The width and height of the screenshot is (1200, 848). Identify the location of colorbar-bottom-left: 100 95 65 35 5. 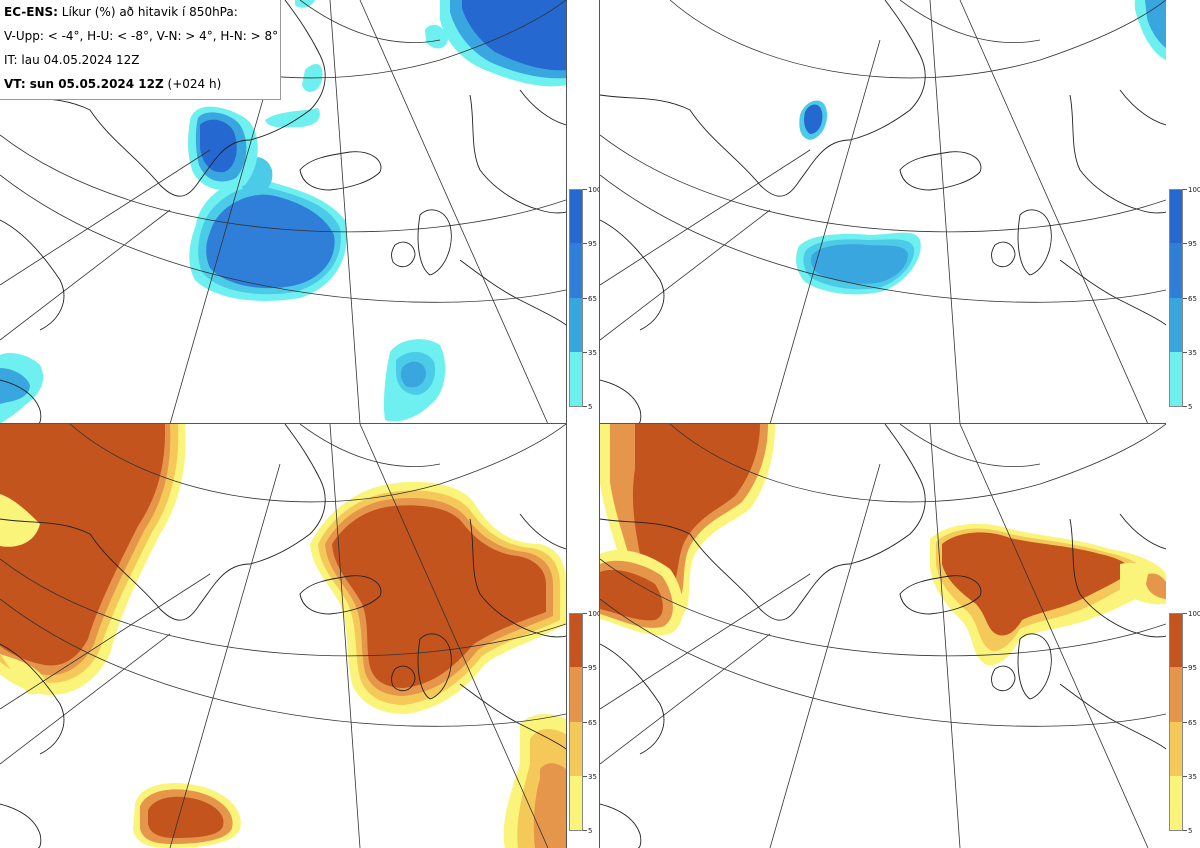
(585, 726).